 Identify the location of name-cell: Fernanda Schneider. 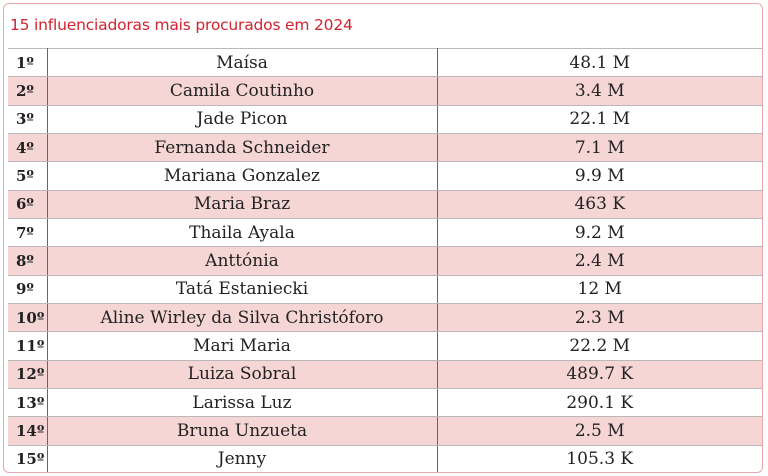
(242, 148).